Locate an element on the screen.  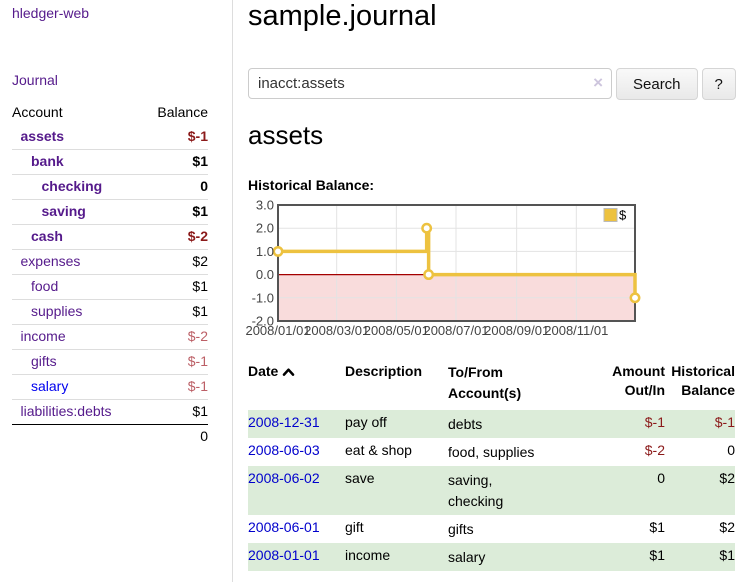
svg-text: -2.0 is located at coordinates (263, 321).